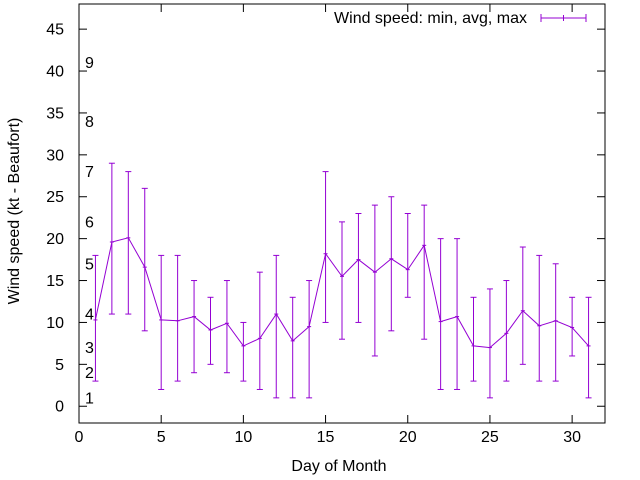  I want to click on x-tick-label: 25, so click(490, 437).